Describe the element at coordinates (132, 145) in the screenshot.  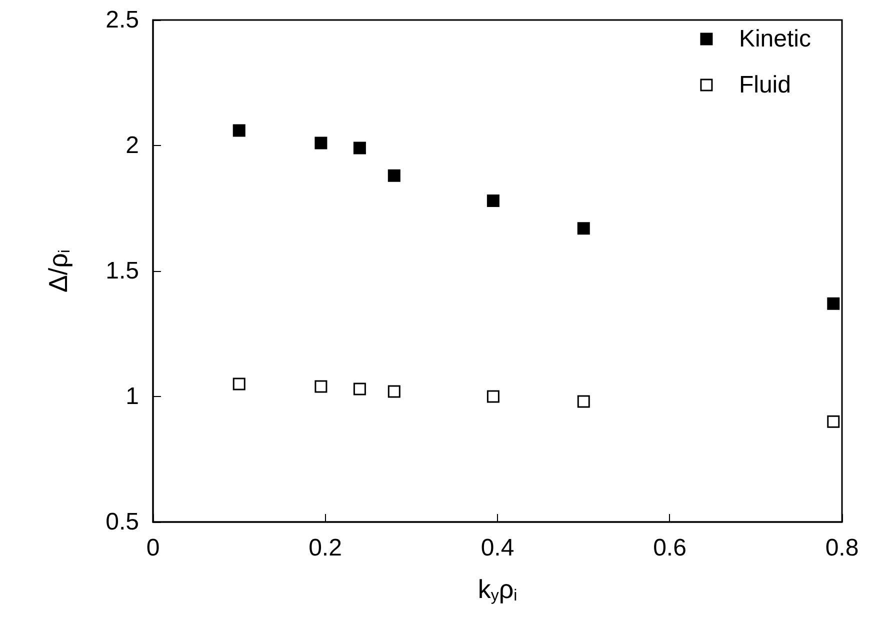
I see `y-tick-label: 2` at that location.